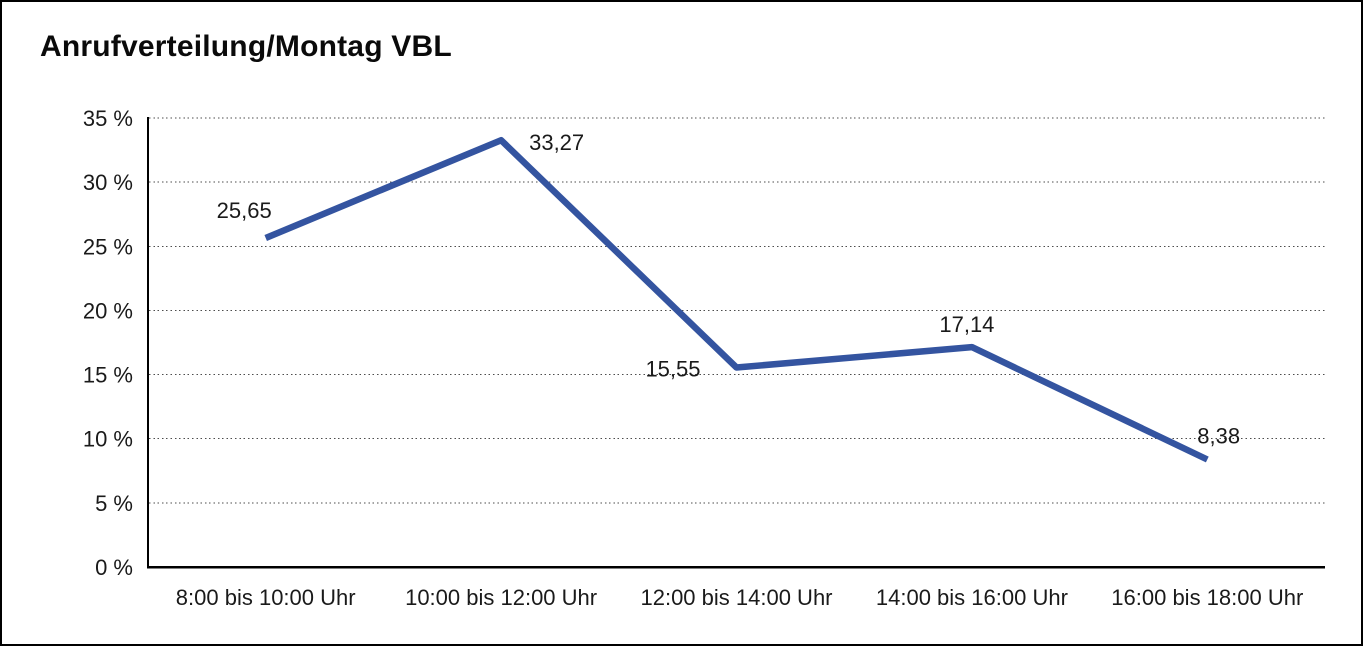 This screenshot has width=1363, height=646. What do you see at coordinates (114, 503) in the screenshot?
I see `y-tick-label: 5 %` at bounding box center [114, 503].